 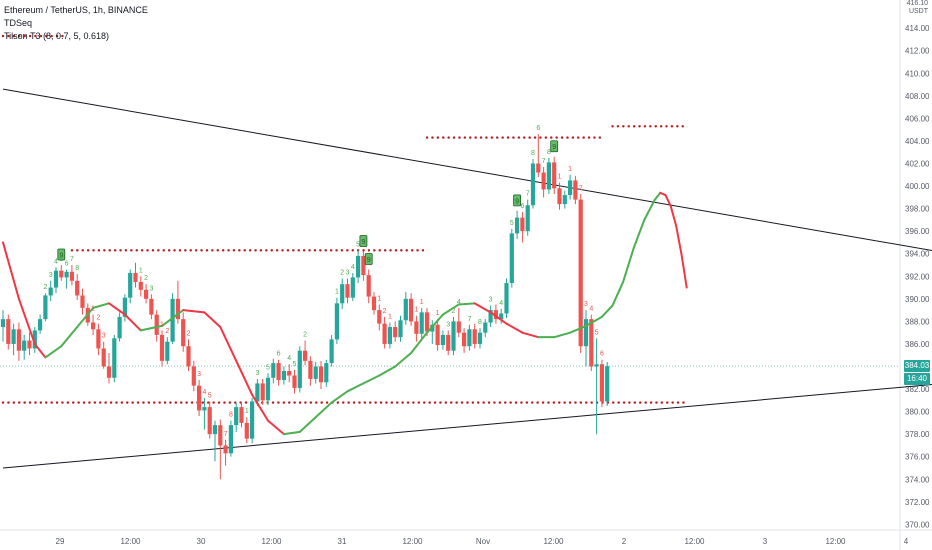 I want to click on indicator-tdseq: TDSeq, so click(x=18, y=23).